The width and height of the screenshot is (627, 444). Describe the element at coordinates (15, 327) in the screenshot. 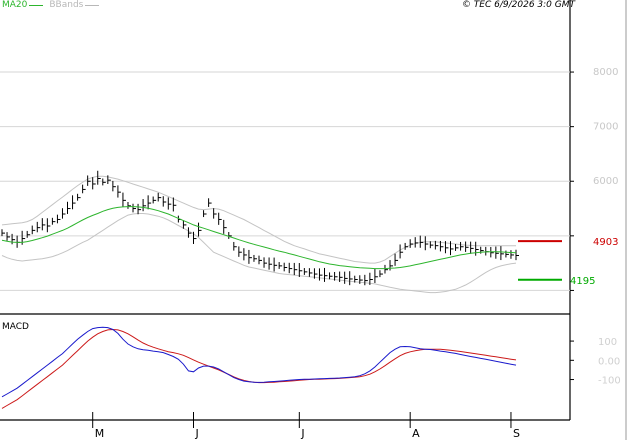

I see `macd-panel-title: MACD` at that location.